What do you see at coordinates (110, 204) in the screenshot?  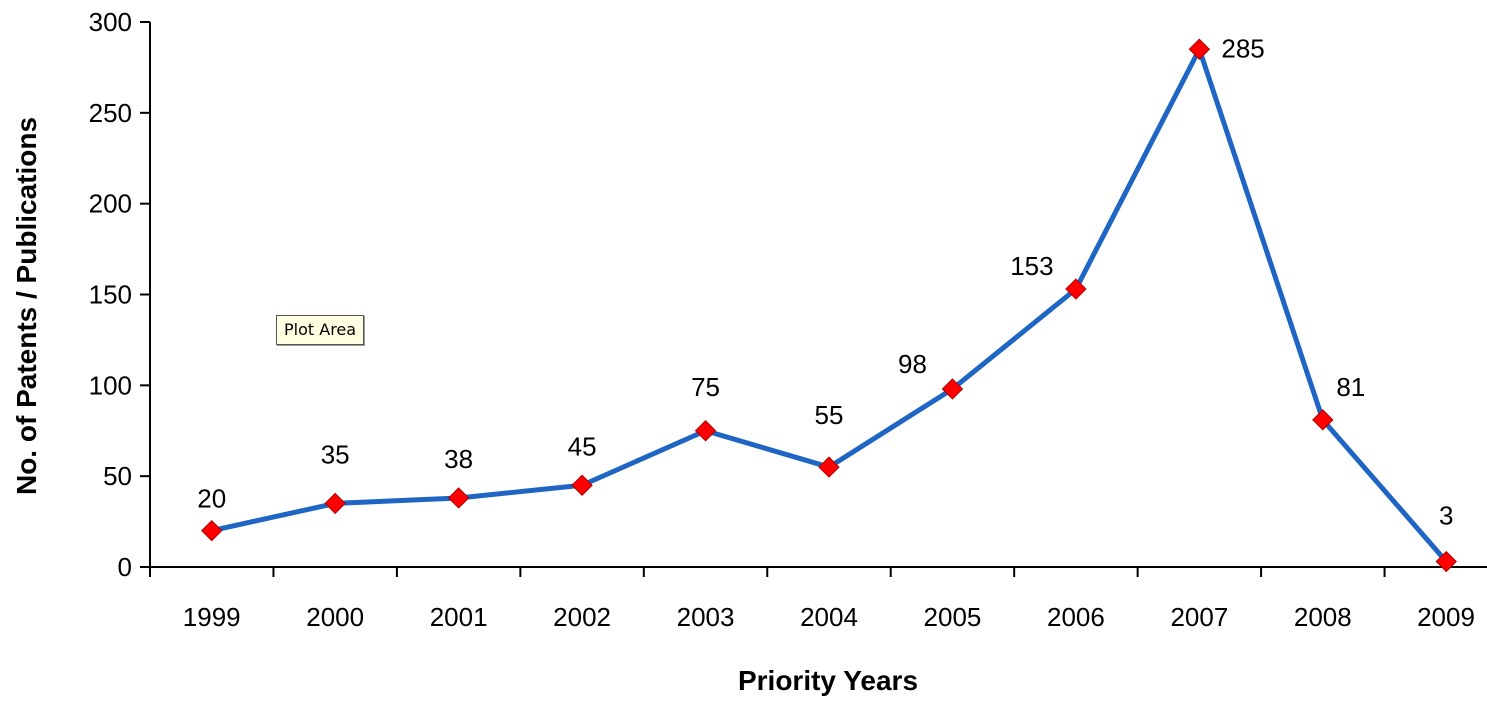 I see `y-tick-label: 200` at bounding box center [110, 204].